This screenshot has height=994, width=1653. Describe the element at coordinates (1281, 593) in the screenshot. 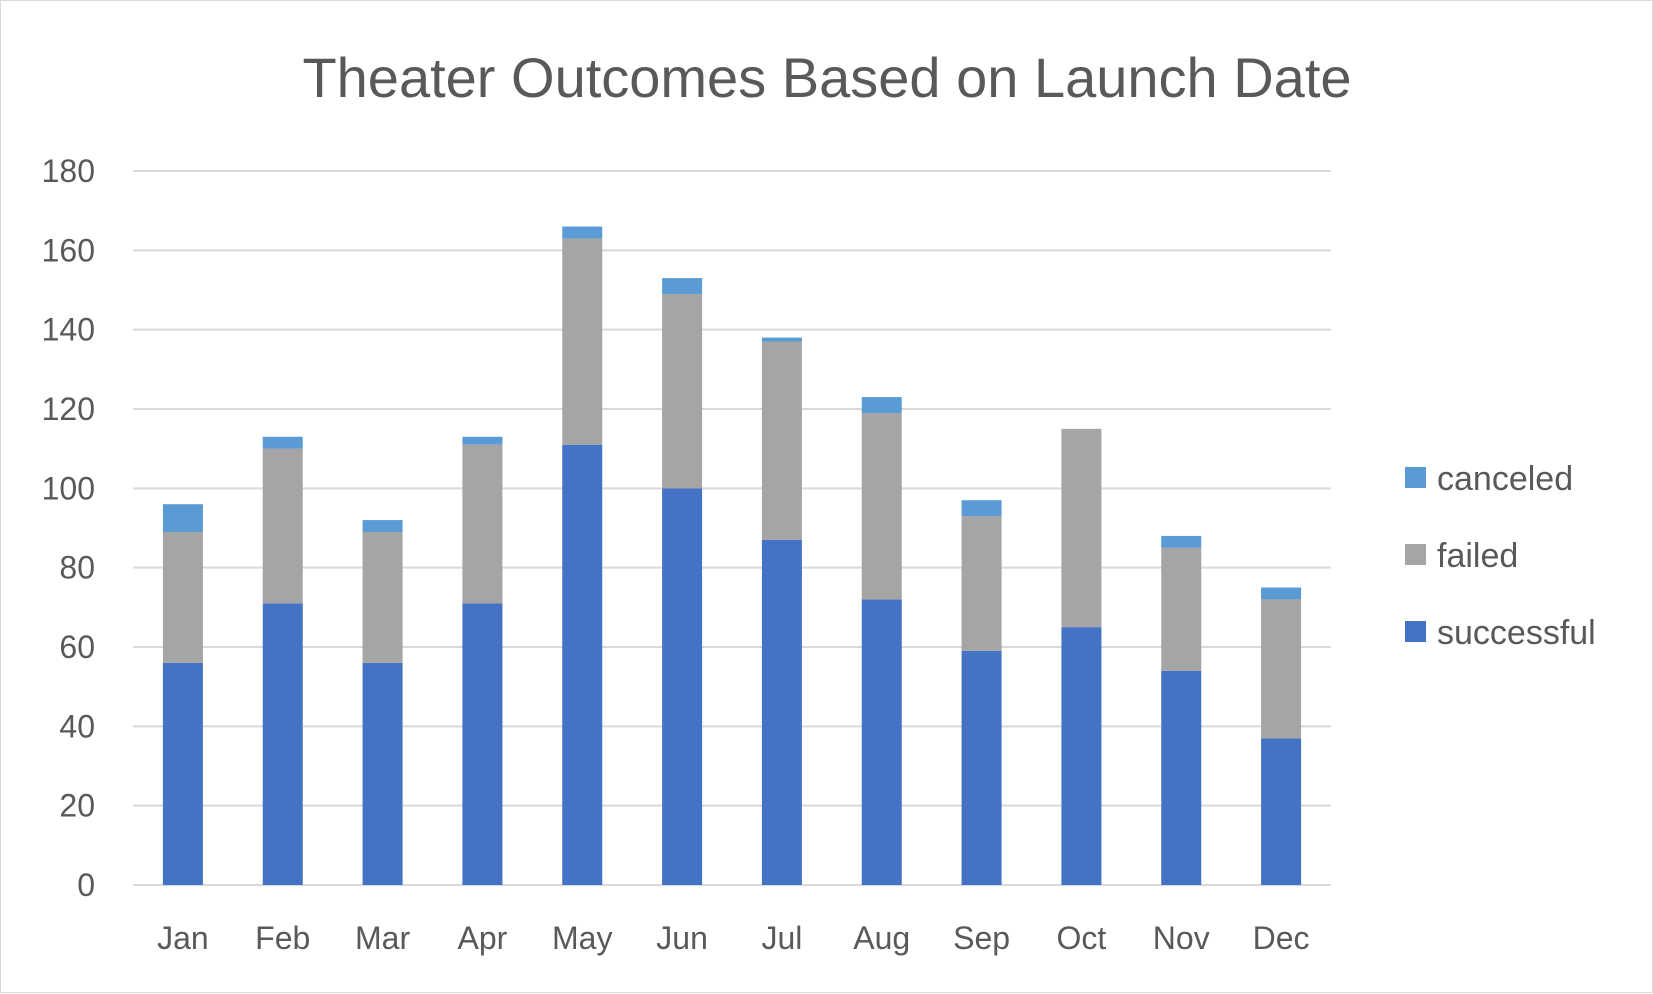

I see `bar-canceled-dec` at that location.